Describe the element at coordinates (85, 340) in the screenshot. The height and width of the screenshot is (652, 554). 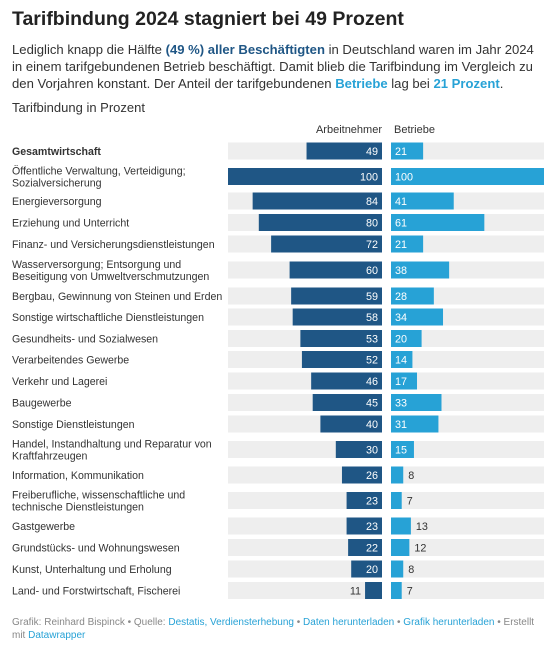
I see `category-label: Gesundheits- und Sozialwesen` at that location.